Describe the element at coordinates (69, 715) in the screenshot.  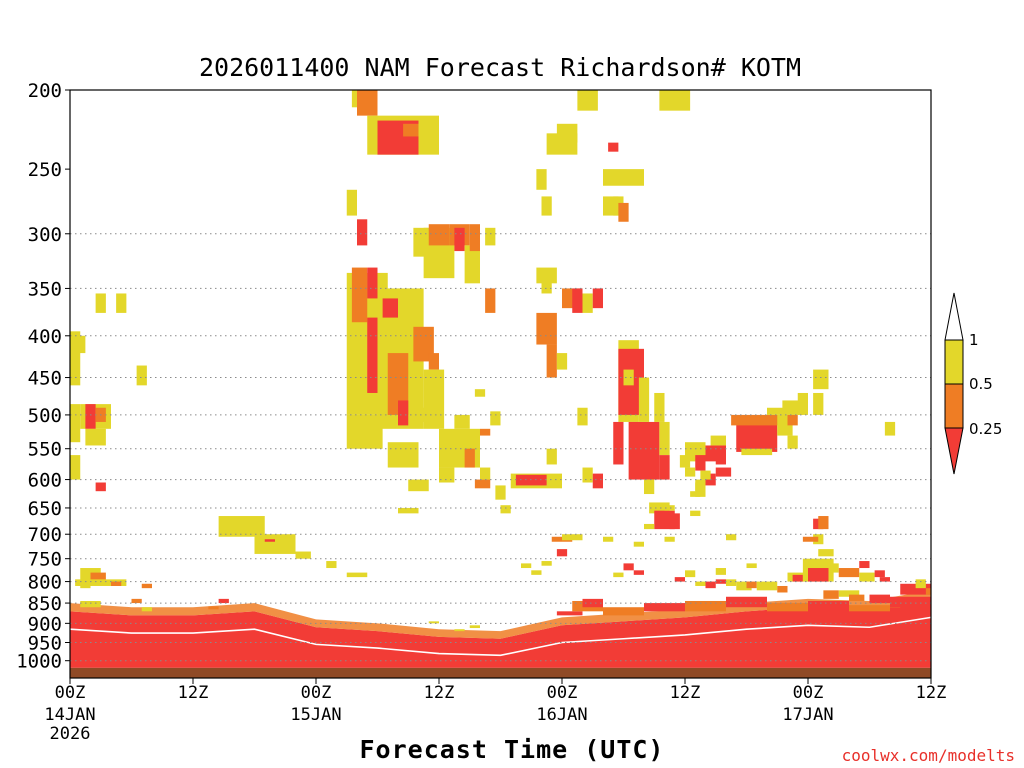
I see `x-tick-date-label: 14JAN` at that location.